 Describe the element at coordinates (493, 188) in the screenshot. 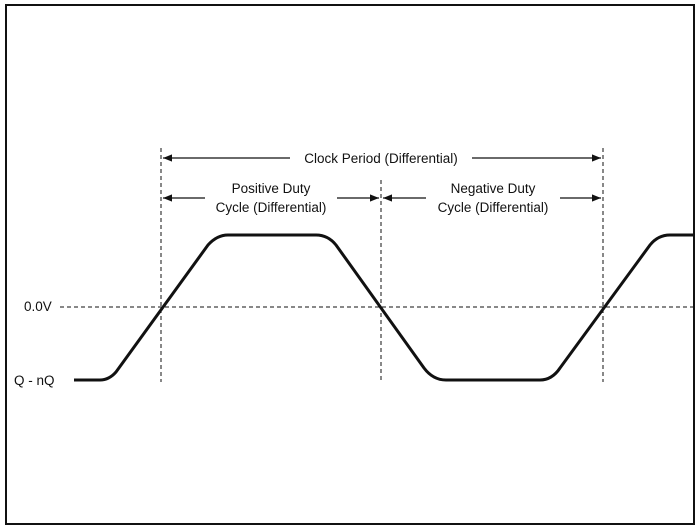

I see `negative-duty-label-line1: Negative Duty` at that location.